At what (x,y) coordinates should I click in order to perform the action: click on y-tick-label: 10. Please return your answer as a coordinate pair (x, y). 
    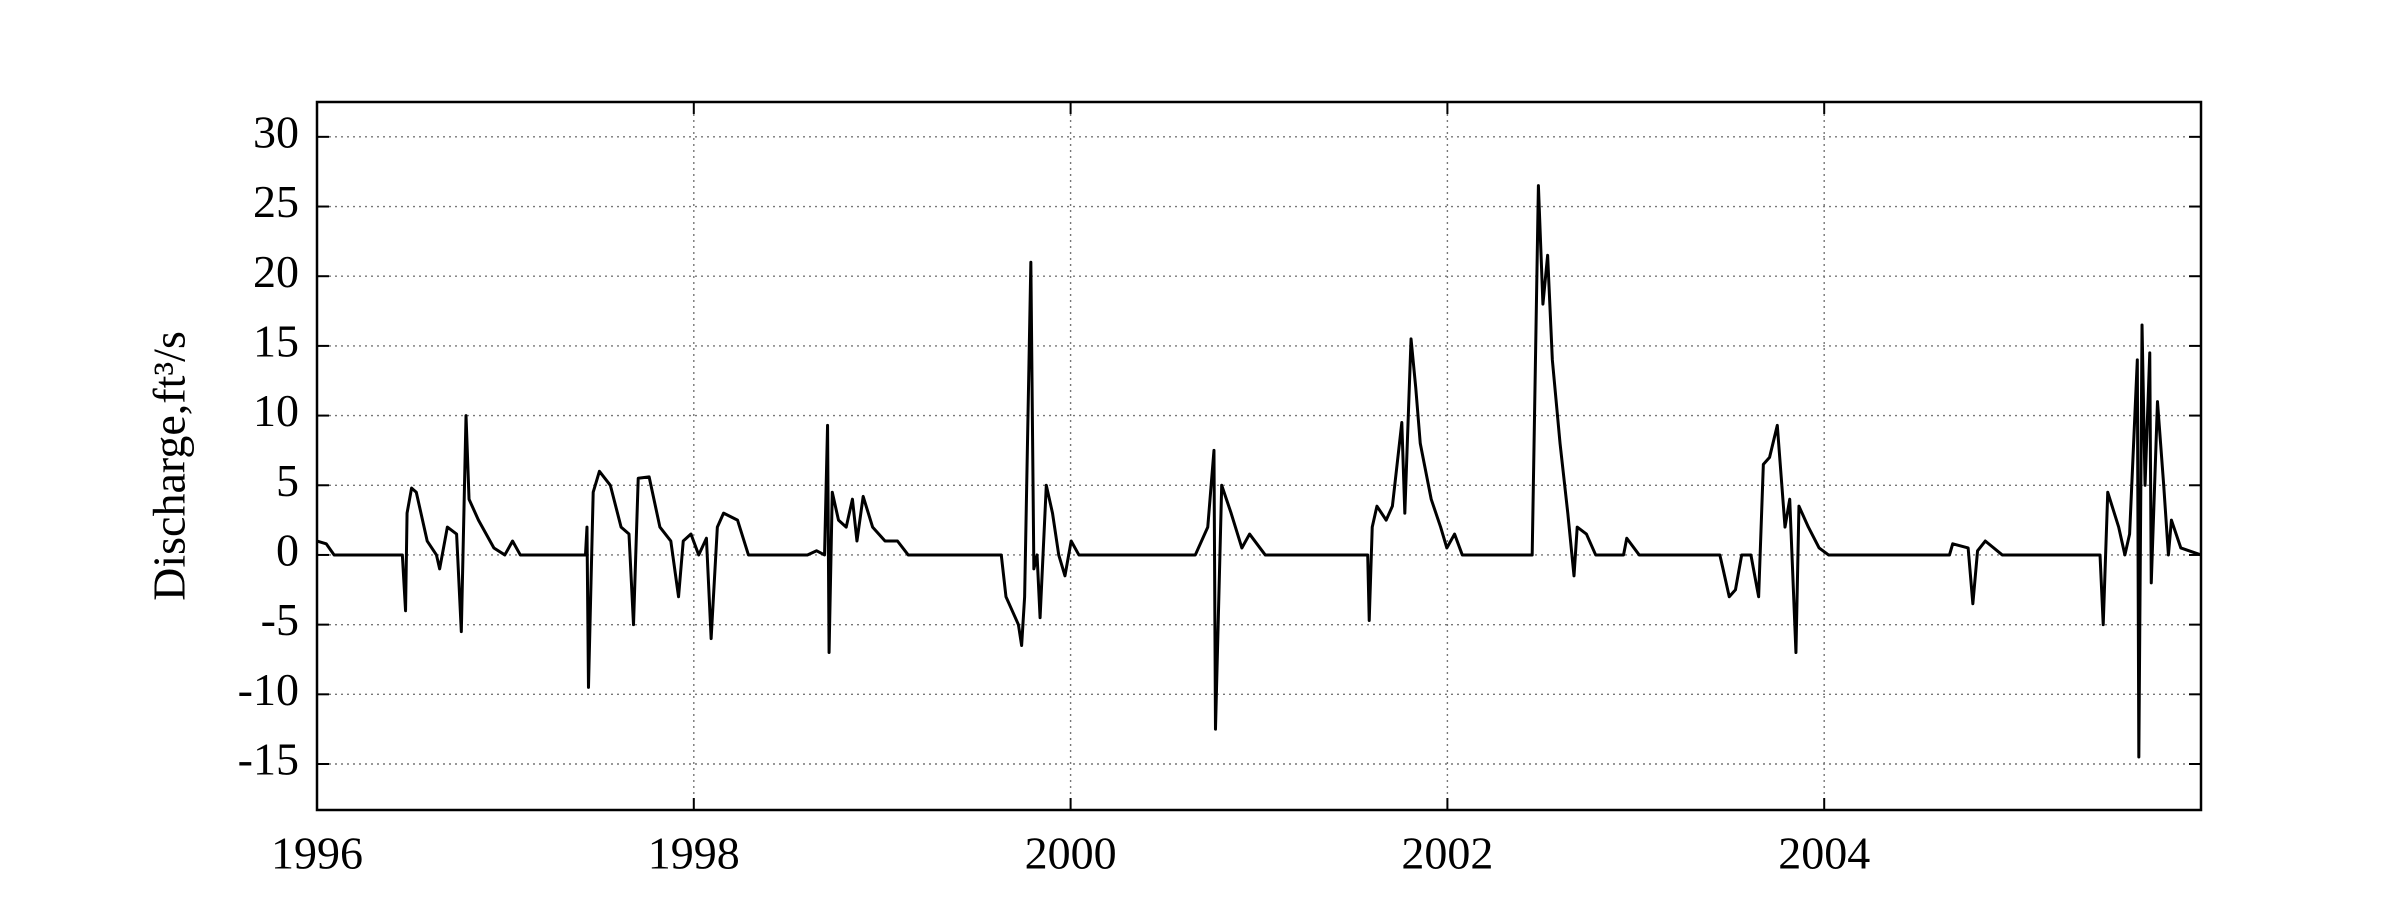
    Looking at the image, I should click on (276, 410).